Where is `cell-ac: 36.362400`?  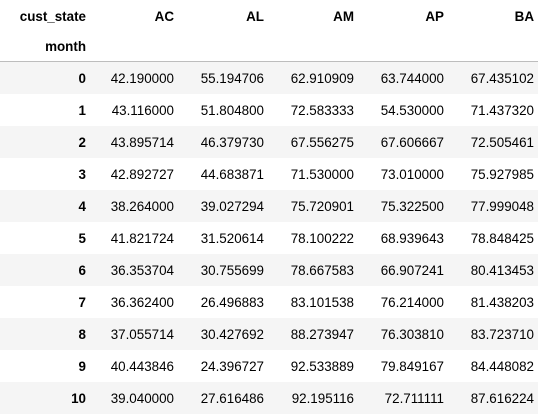
cell-ac: 36.362400 is located at coordinates (142, 302).